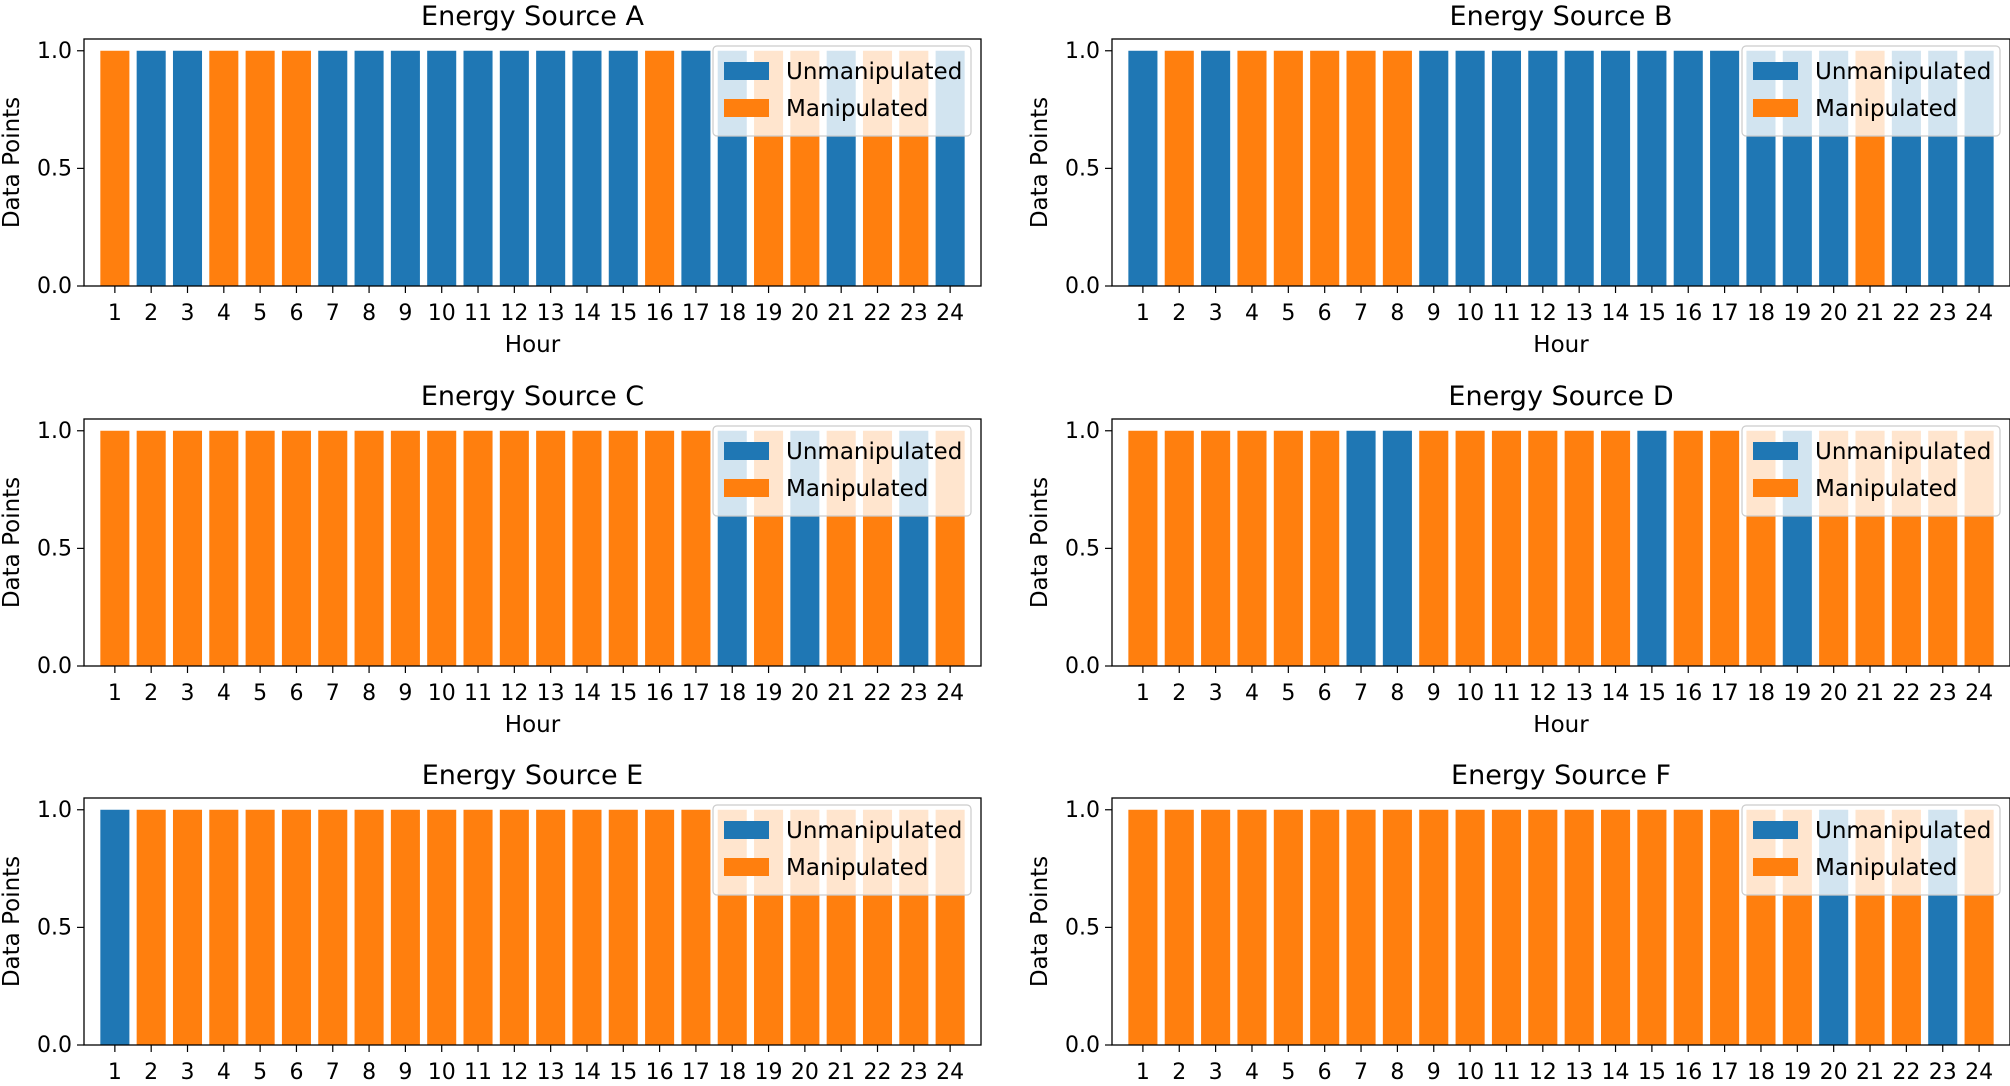  I want to click on x-axis-label: Hour, so click(1561, 345).